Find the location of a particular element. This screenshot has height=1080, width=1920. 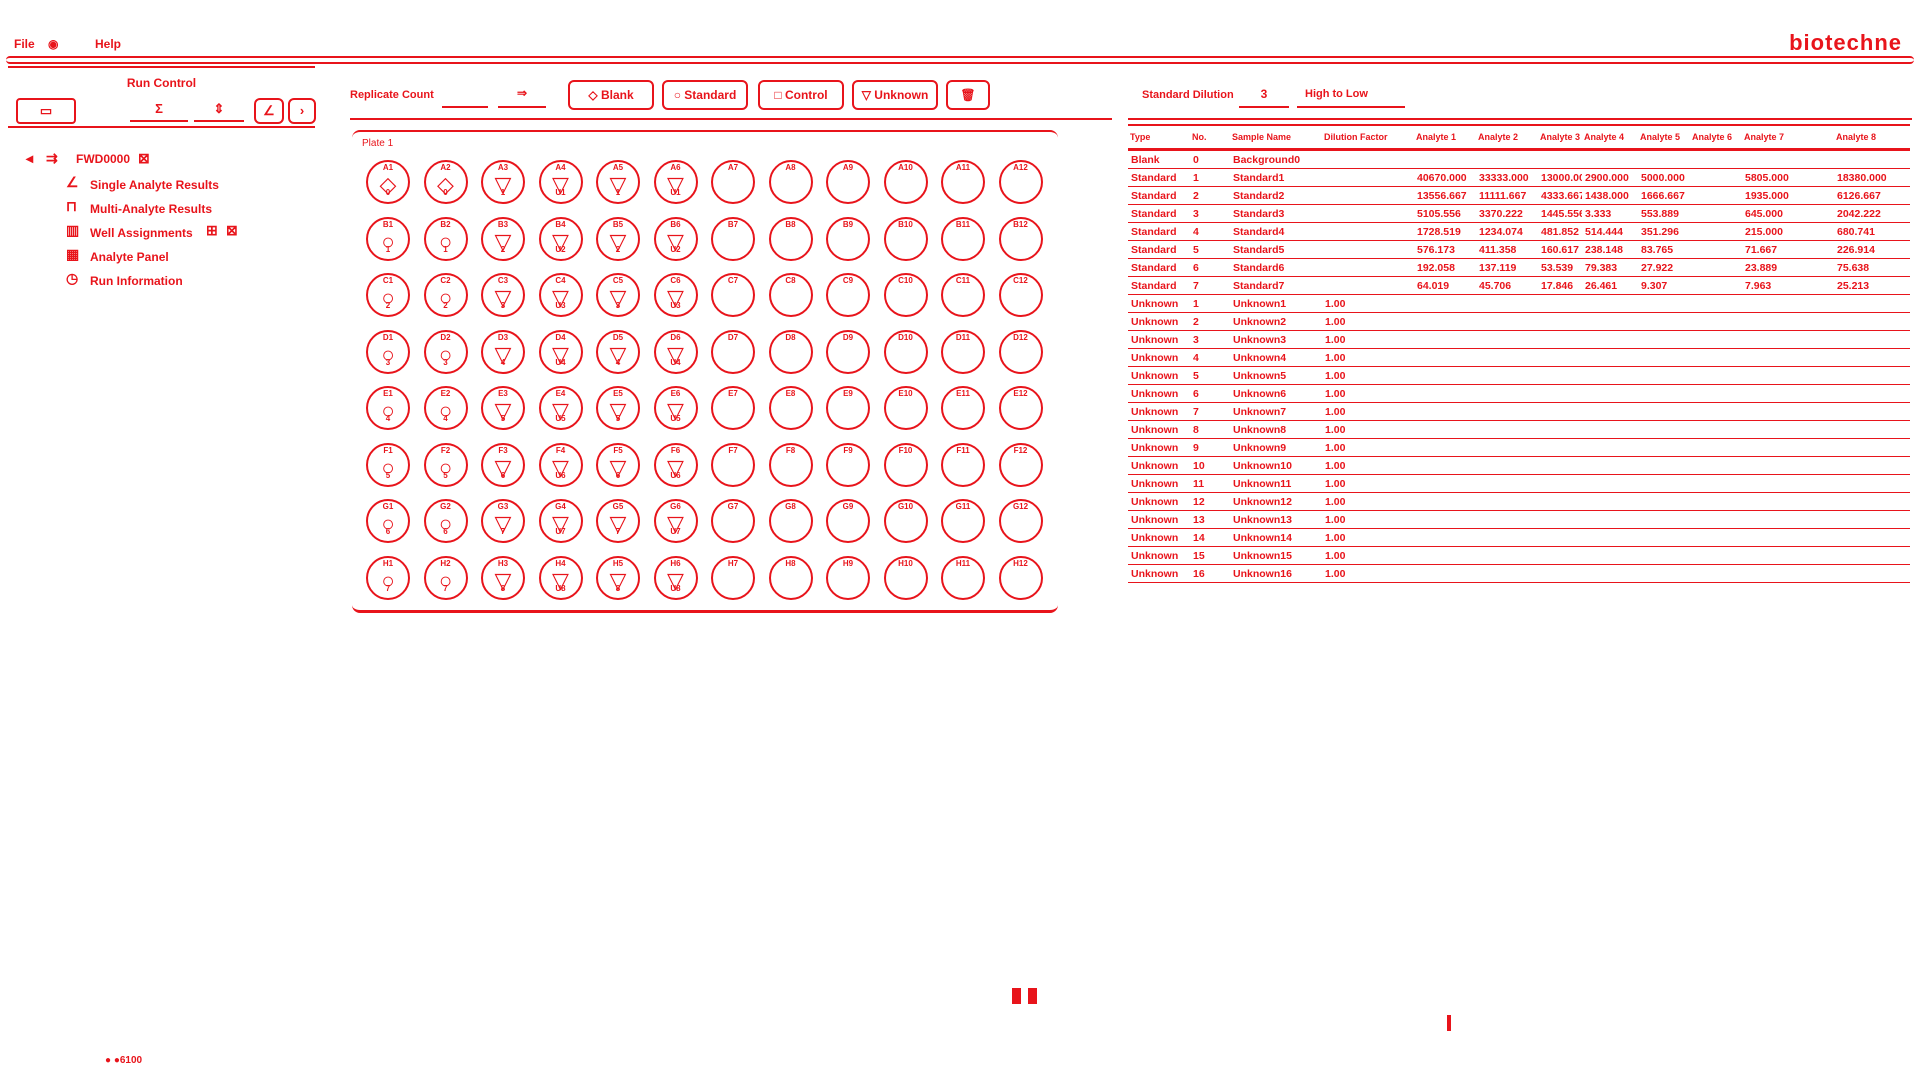

plate-well: D8 is located at coordinates (790, 351).